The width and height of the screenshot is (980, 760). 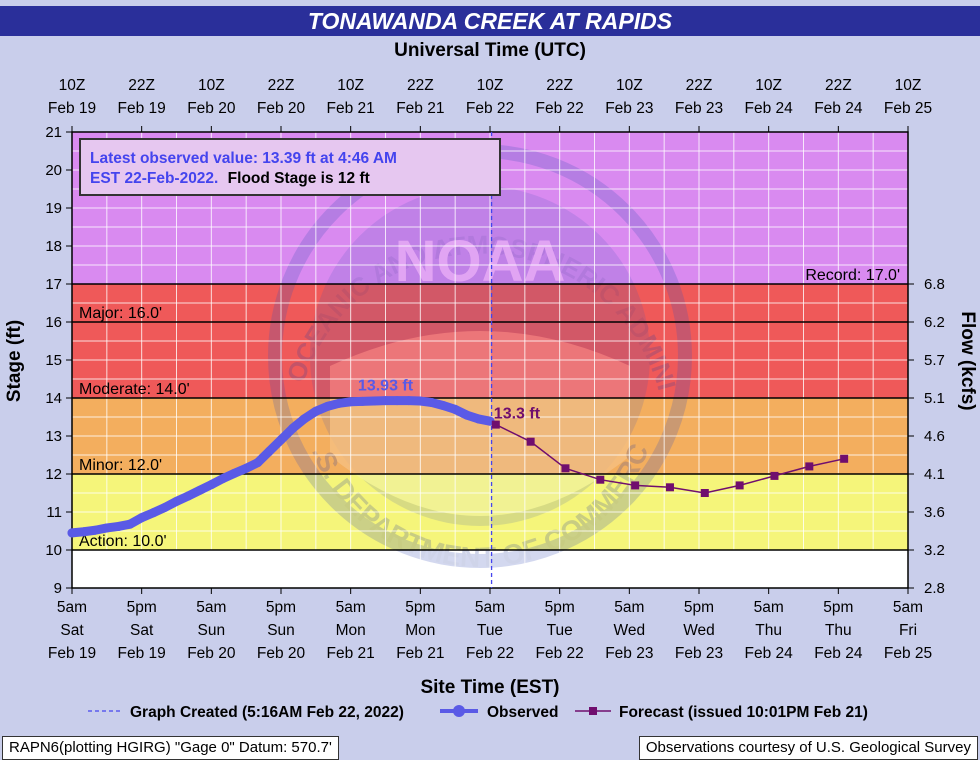 What do you see at coordinates (489, 687) in the screenshot?
I see `x-axis-label: Site Time (EST)` at bounding box center [489, 687].